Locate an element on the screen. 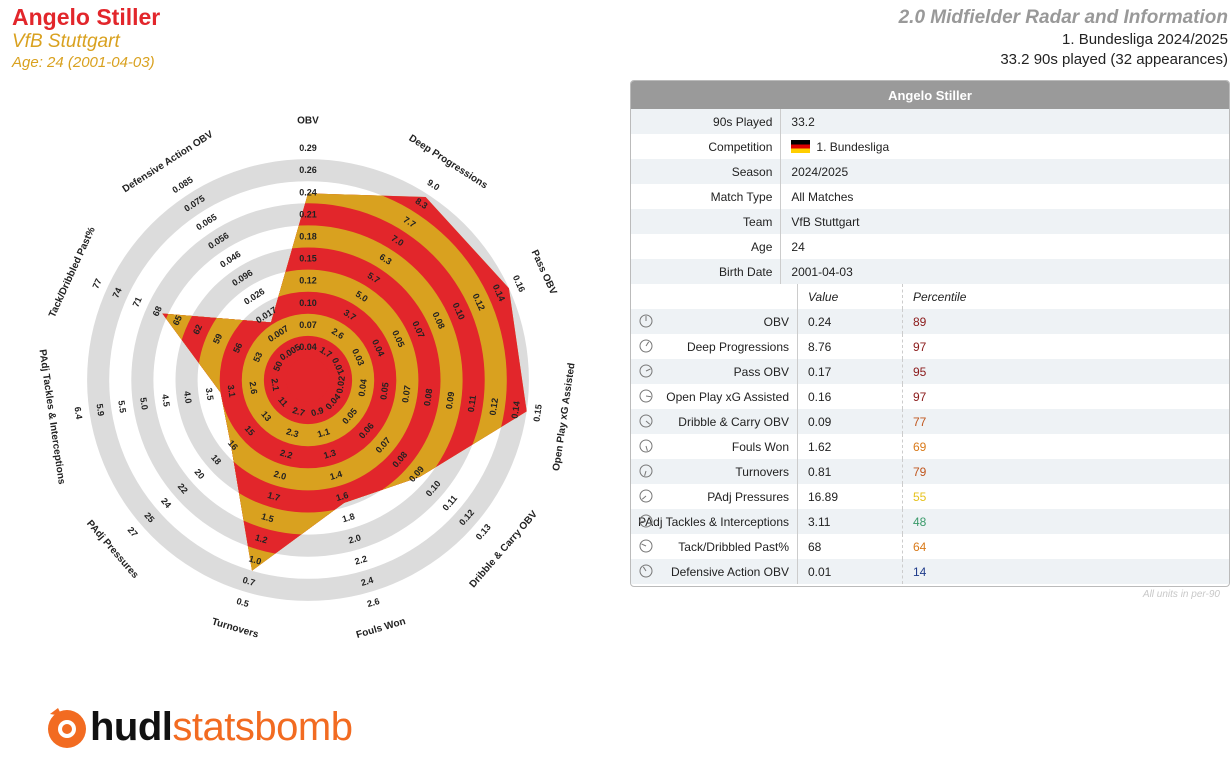  metric-value: 0.16 is located at coordinates (849, 396).